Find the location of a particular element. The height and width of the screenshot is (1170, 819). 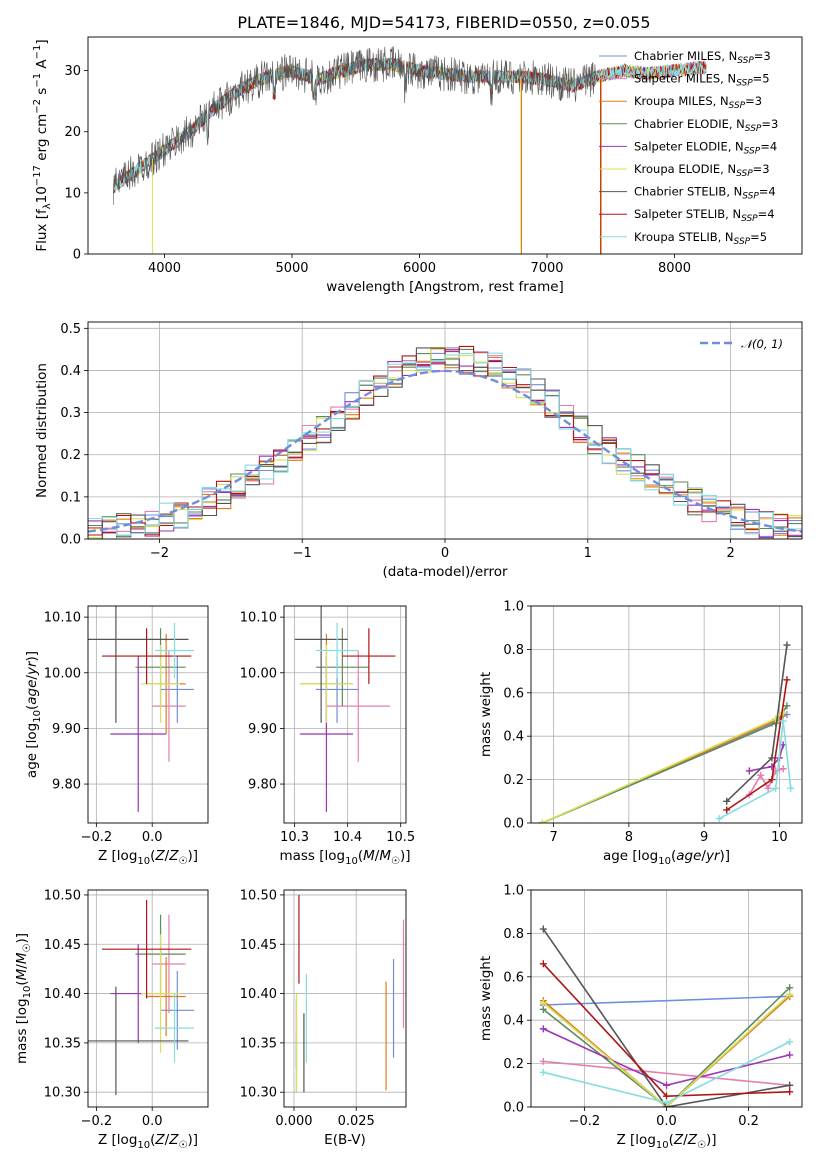

weight-line-salpeter-stelib is located at coordinates (757, 745).